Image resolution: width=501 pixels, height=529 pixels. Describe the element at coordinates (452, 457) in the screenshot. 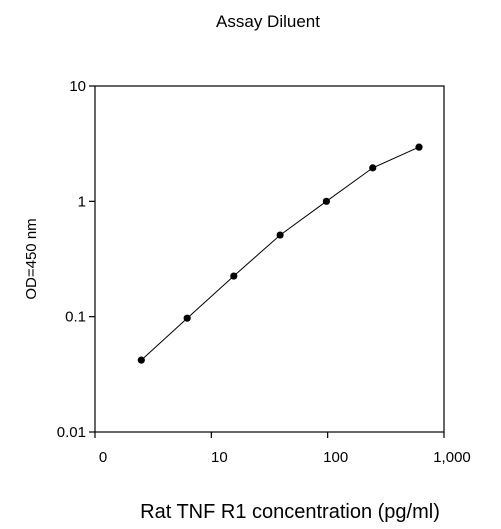

I see `x-tick-label: 1,000` at that location.